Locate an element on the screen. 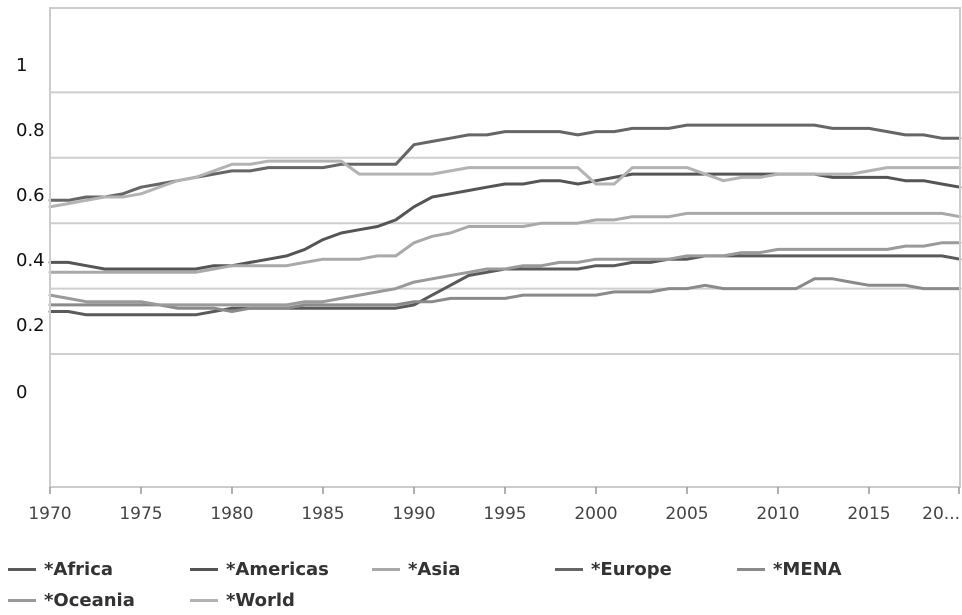 Image resolution: width=962 pixels, height=615 pixels. x-tick-label: 2015 is located at coordinates (868, 514).